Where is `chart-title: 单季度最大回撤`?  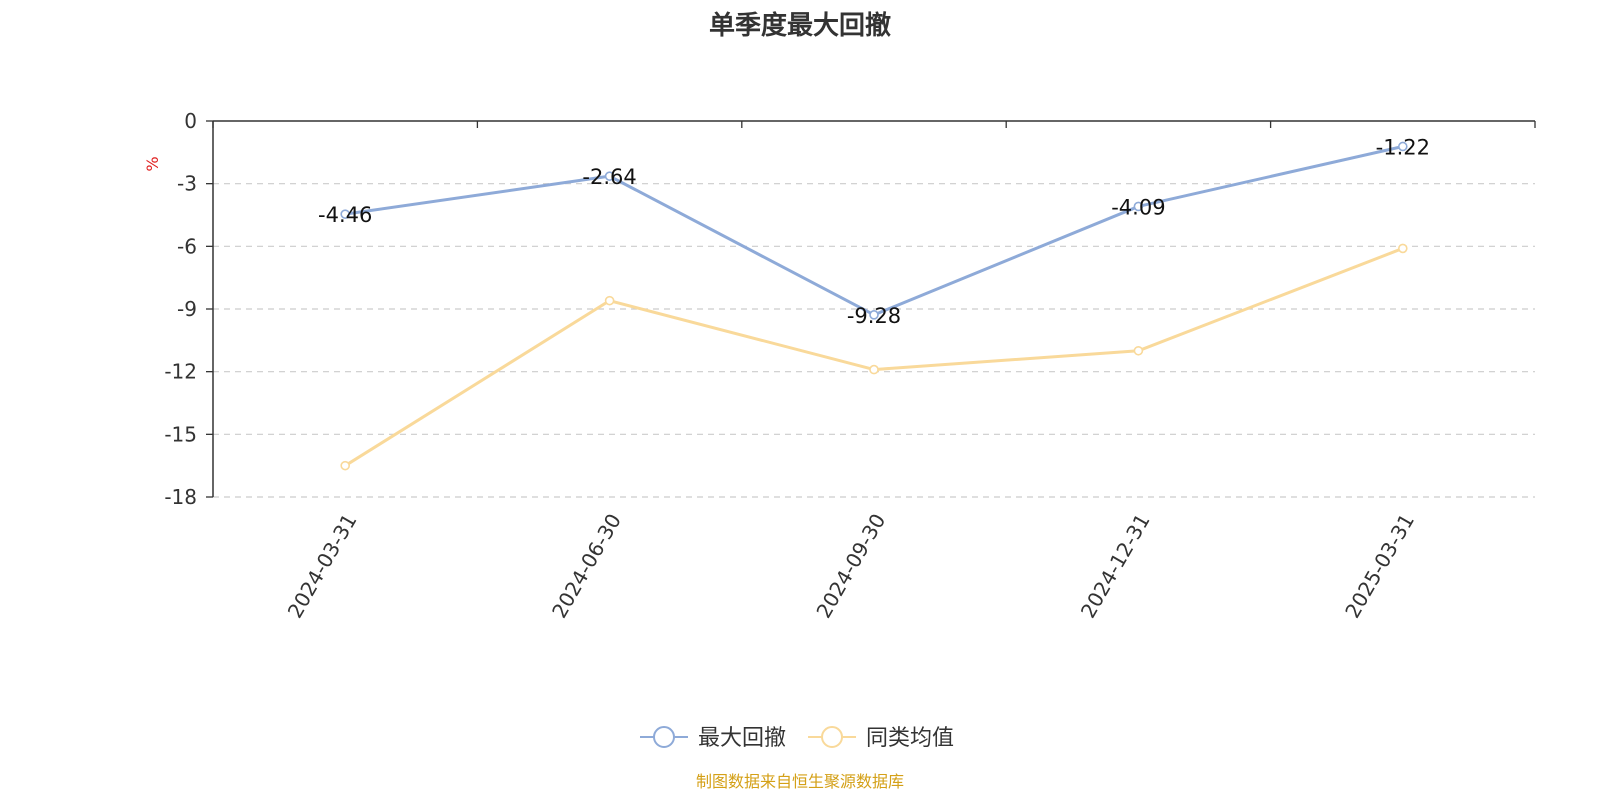 chart-title: 单季度最大回撤 is located at coordinates (800, 25).